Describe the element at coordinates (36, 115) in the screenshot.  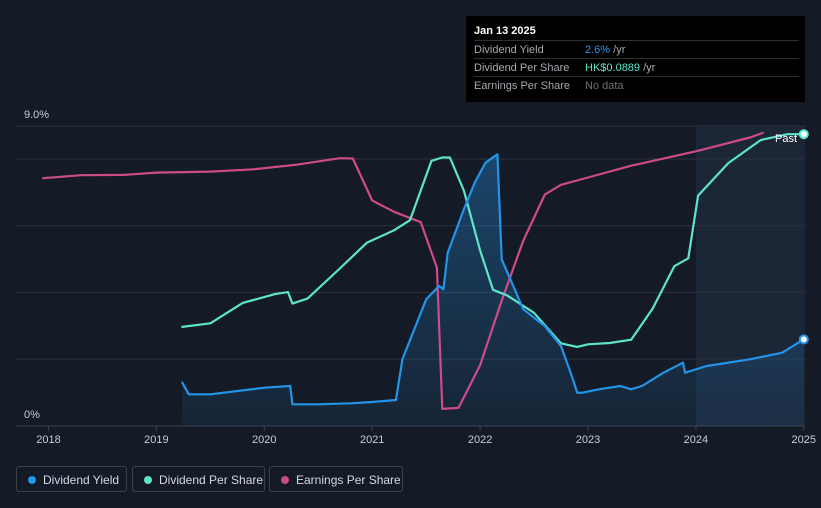
I see `y-axis-top-label: 9.0%` at that location.